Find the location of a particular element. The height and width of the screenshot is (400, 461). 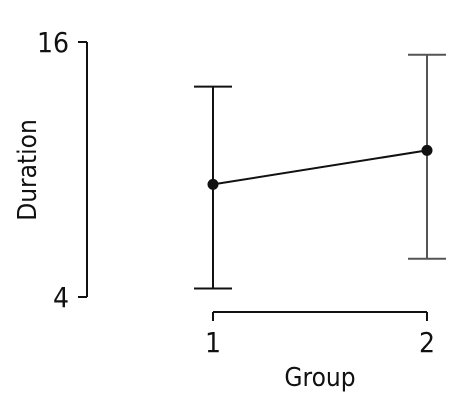

series-line is located at coordinates (320, 167).